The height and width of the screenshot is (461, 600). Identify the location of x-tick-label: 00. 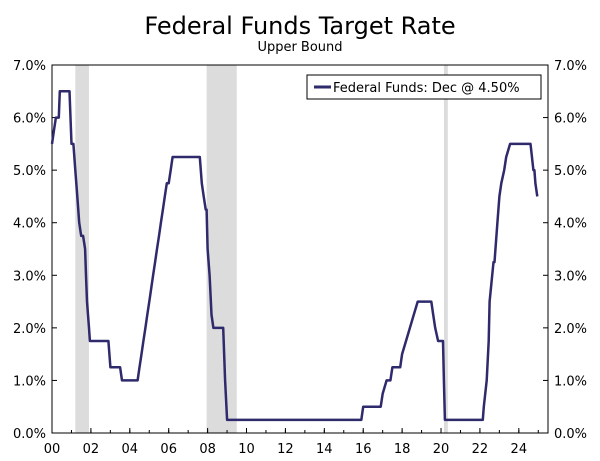
(52, 449).